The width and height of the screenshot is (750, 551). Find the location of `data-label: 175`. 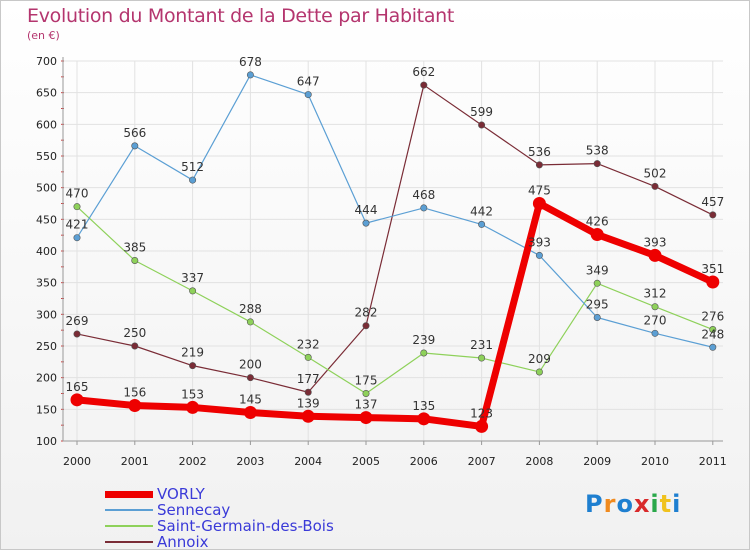

data-label: 175 is located at coordinates (366, 381).